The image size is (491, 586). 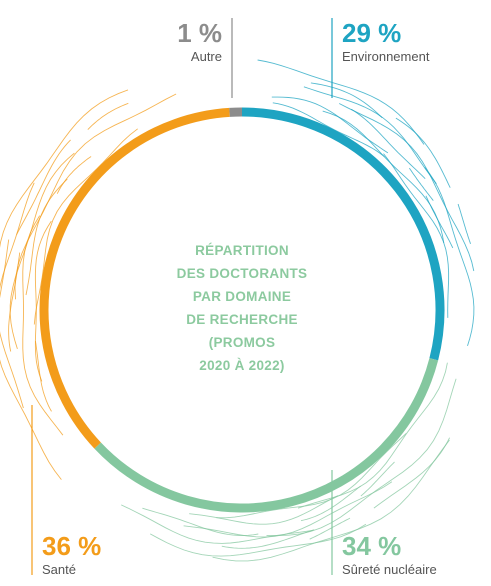 What do you see at coordinates (242, 273) in the screenshot?
I see `chart-title-line: DES DOCTORANTS` at bounding box center [242, 273].